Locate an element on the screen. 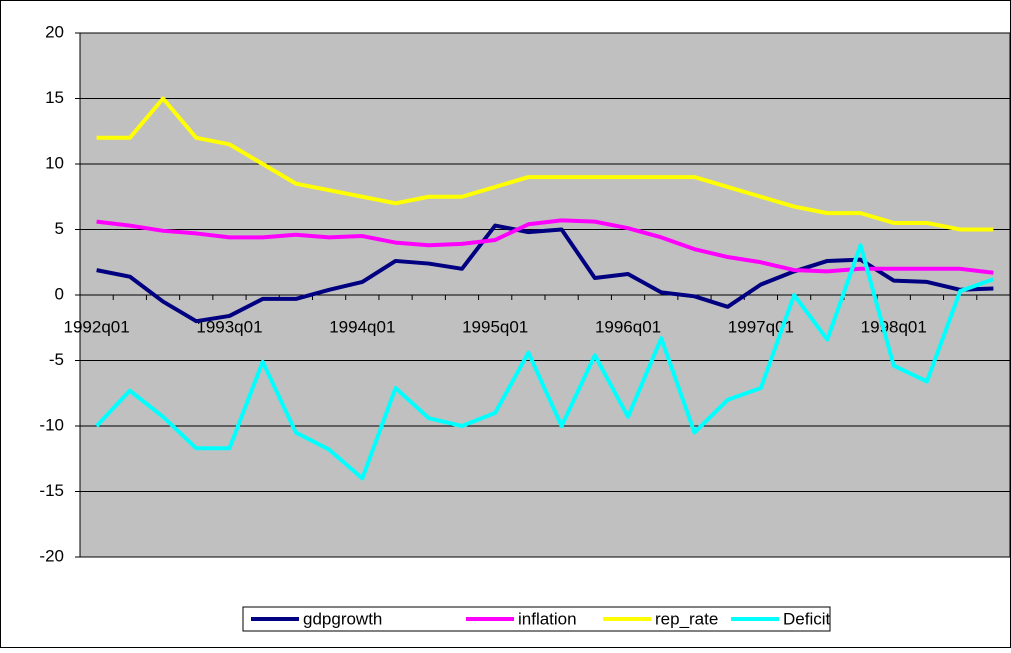  y-tick-label: 10 is located at coordinates (54, 162).